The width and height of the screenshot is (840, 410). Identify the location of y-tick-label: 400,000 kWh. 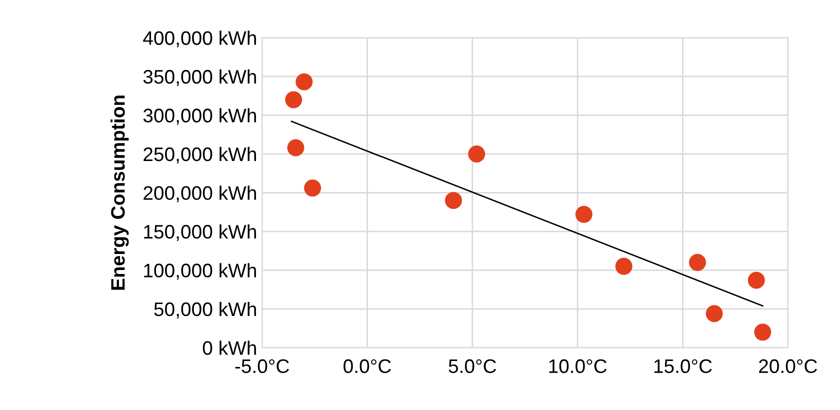
(199, 39).